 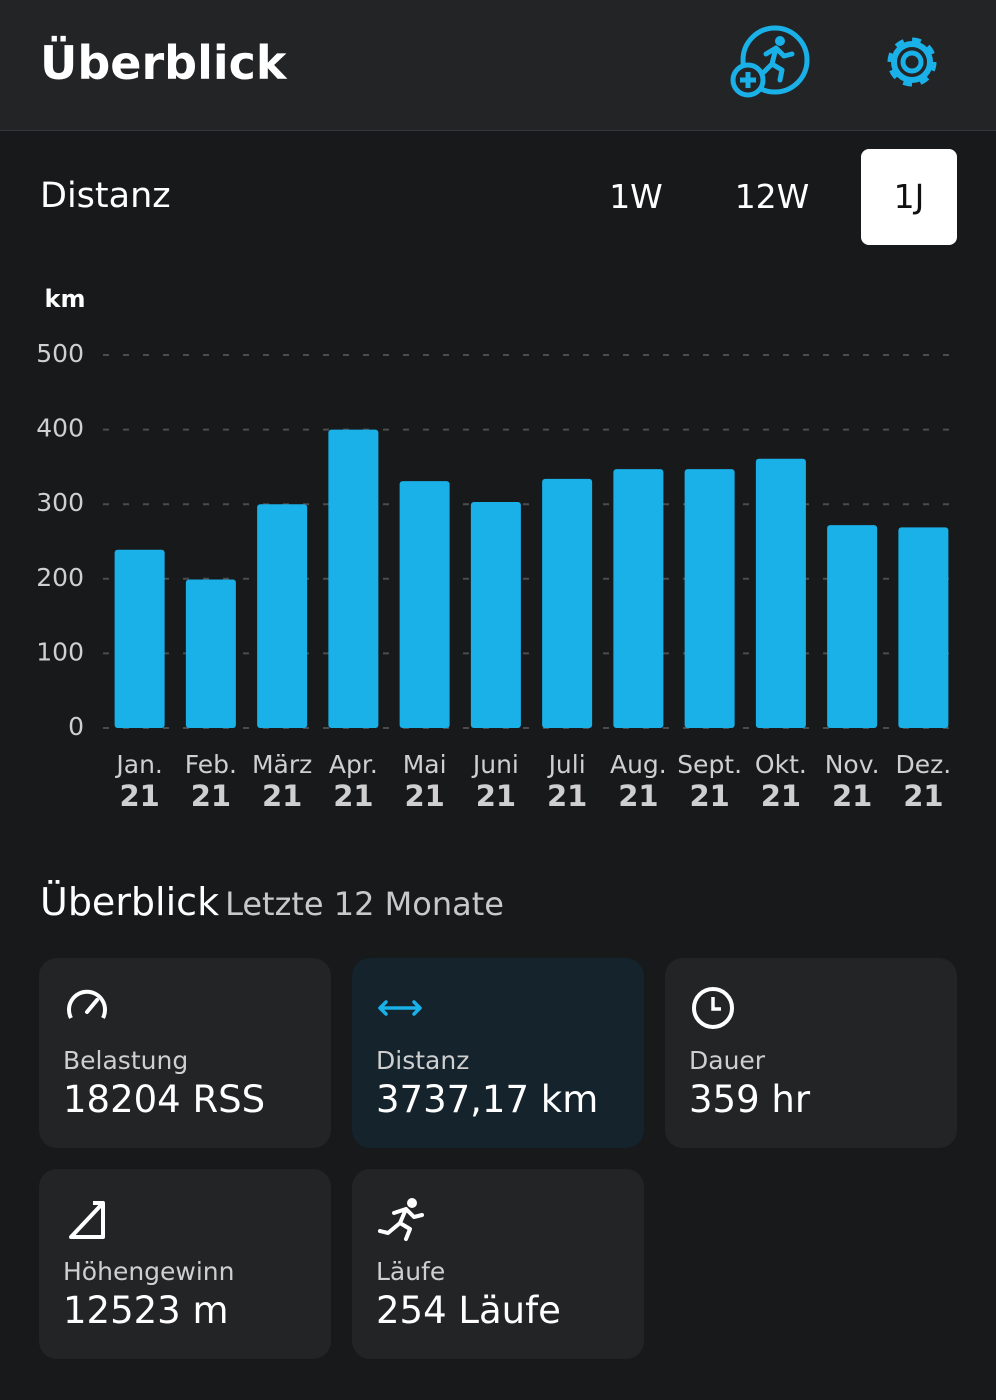 I want to click on range-button: 1J, so click(x=909, y=197).